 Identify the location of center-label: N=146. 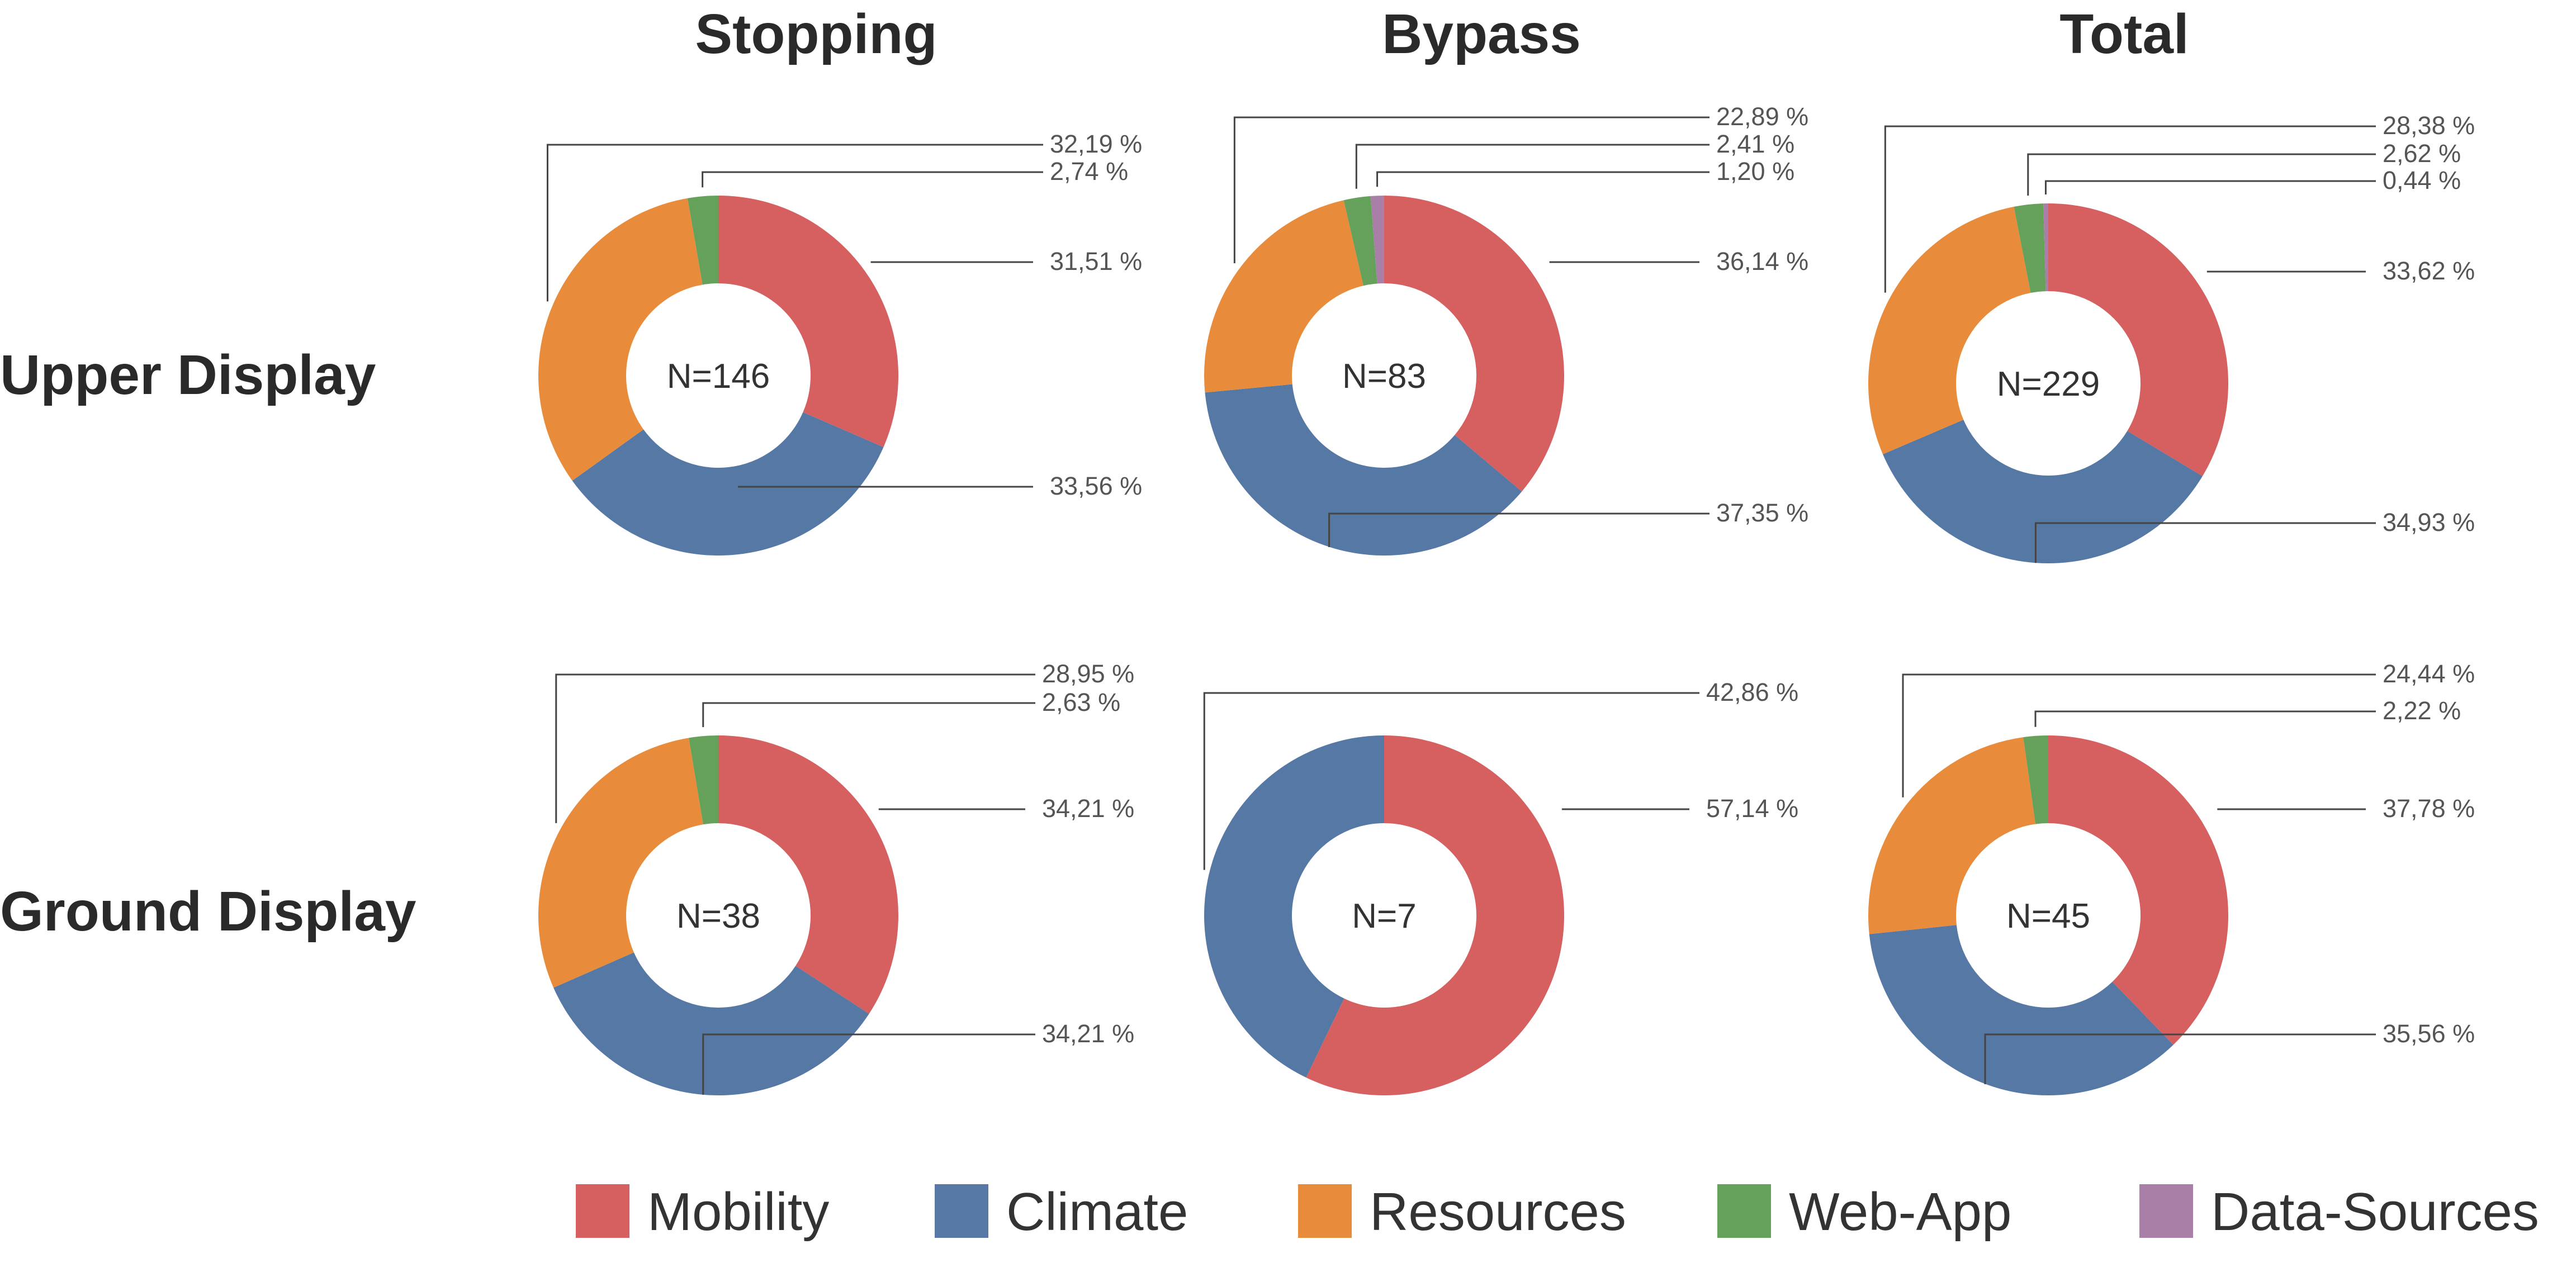
(718, 376).